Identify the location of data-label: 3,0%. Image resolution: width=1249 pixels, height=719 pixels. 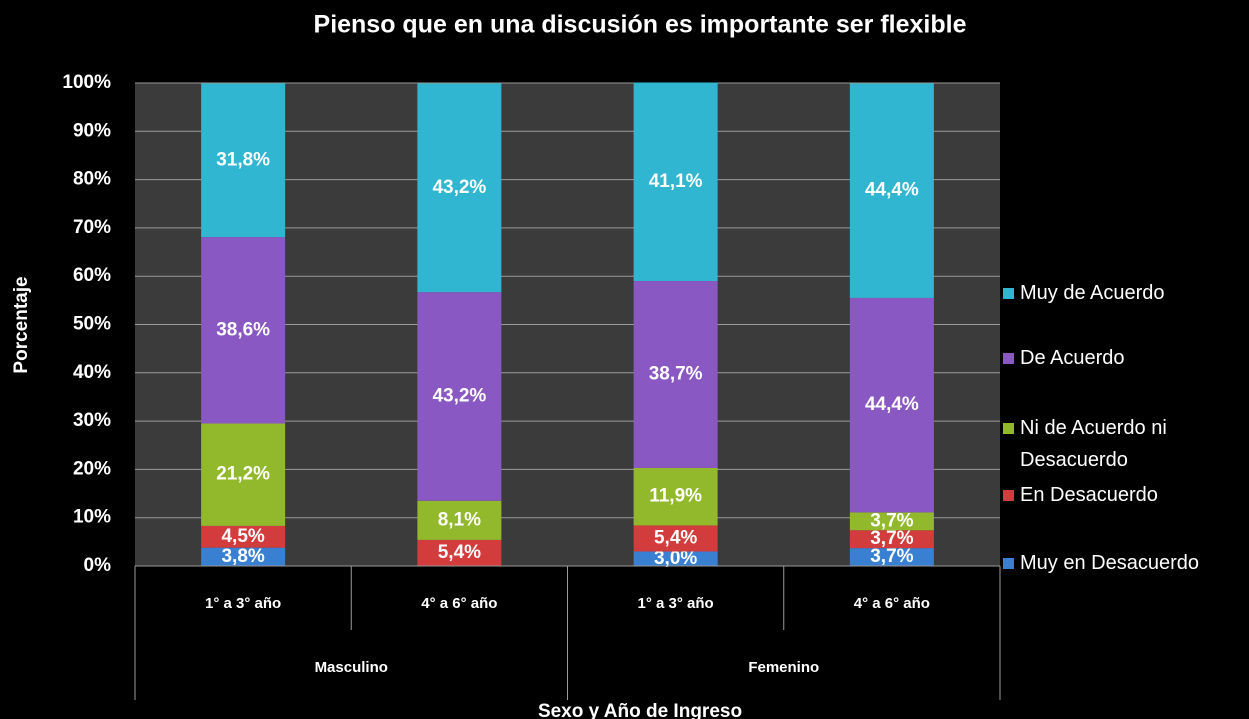
(675, 558).